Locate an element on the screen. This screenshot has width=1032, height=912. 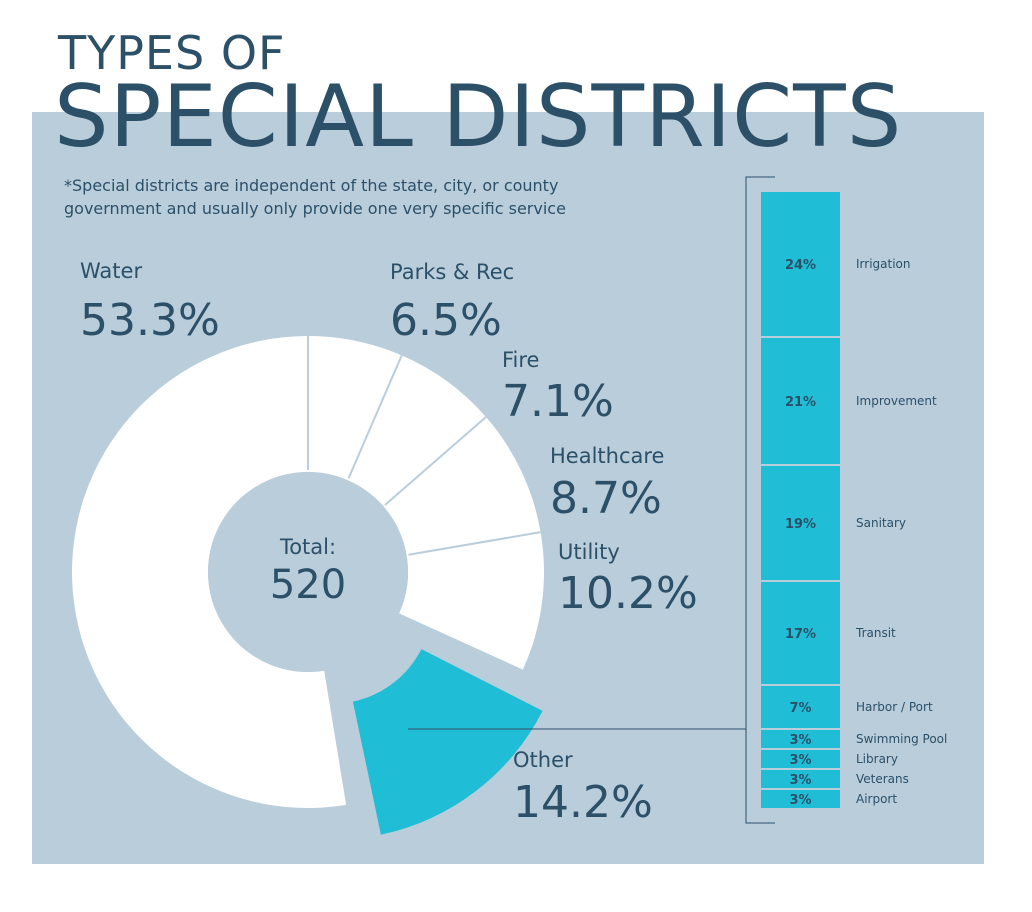
bar-value-irrigation: 24% is located at coordinates (800, 265).